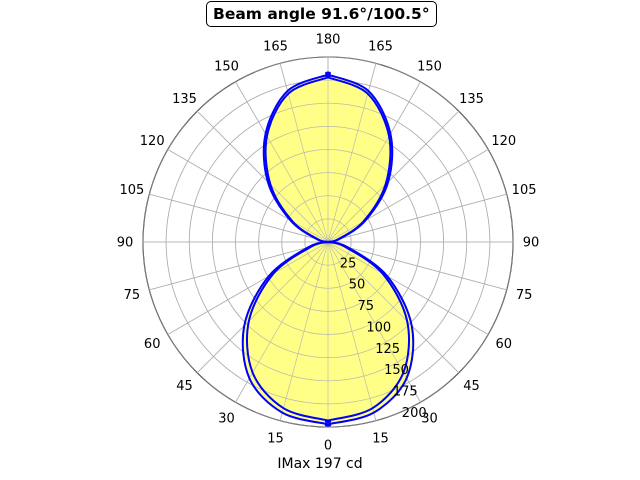 This screenshot has height=480, width=640. Describe the element at coordinates (396, 370) in the screenshot. I see `radial-tick-label: 150` at that location.